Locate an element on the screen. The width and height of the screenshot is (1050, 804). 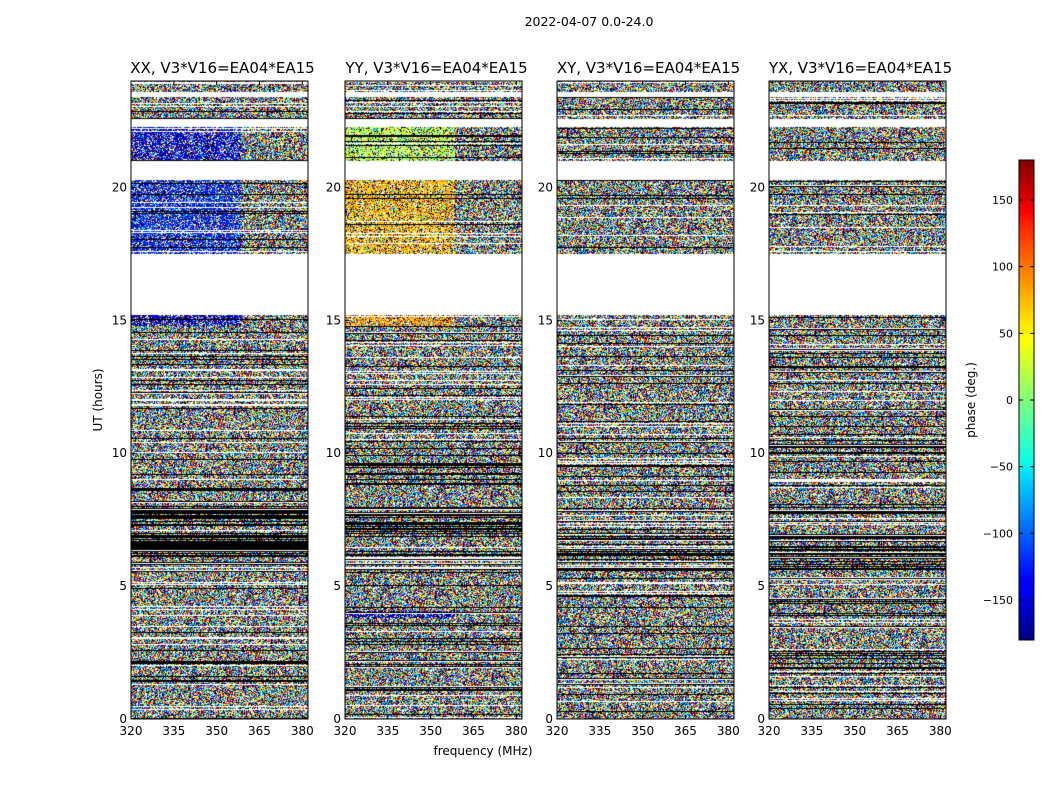
colorbar: 150 100 50 0 −50 −100 −150 phase (deg.) is located at coordinates (999, 400).